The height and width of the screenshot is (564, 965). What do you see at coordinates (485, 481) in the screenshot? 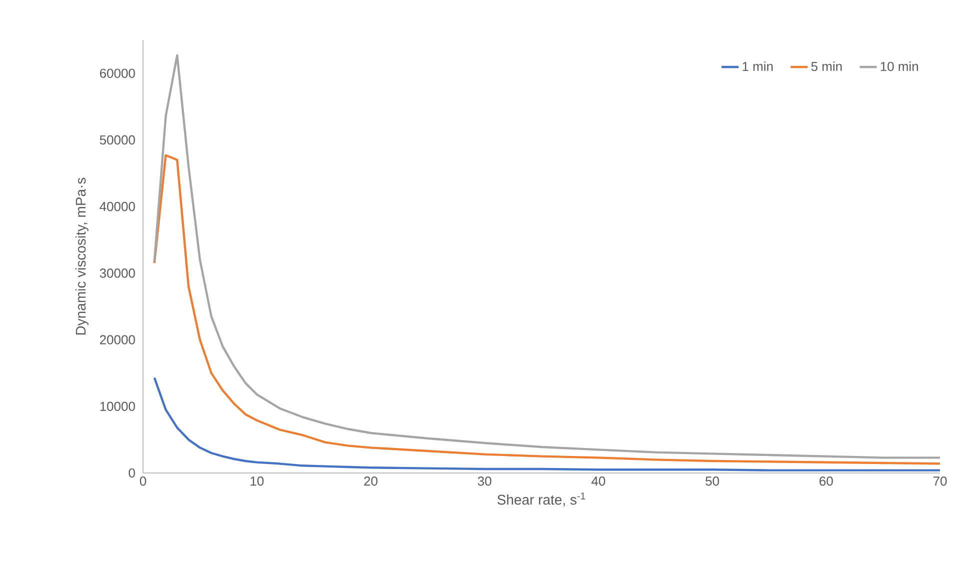
I see `x-tick-label: 30` at bounding box center [485, 481].